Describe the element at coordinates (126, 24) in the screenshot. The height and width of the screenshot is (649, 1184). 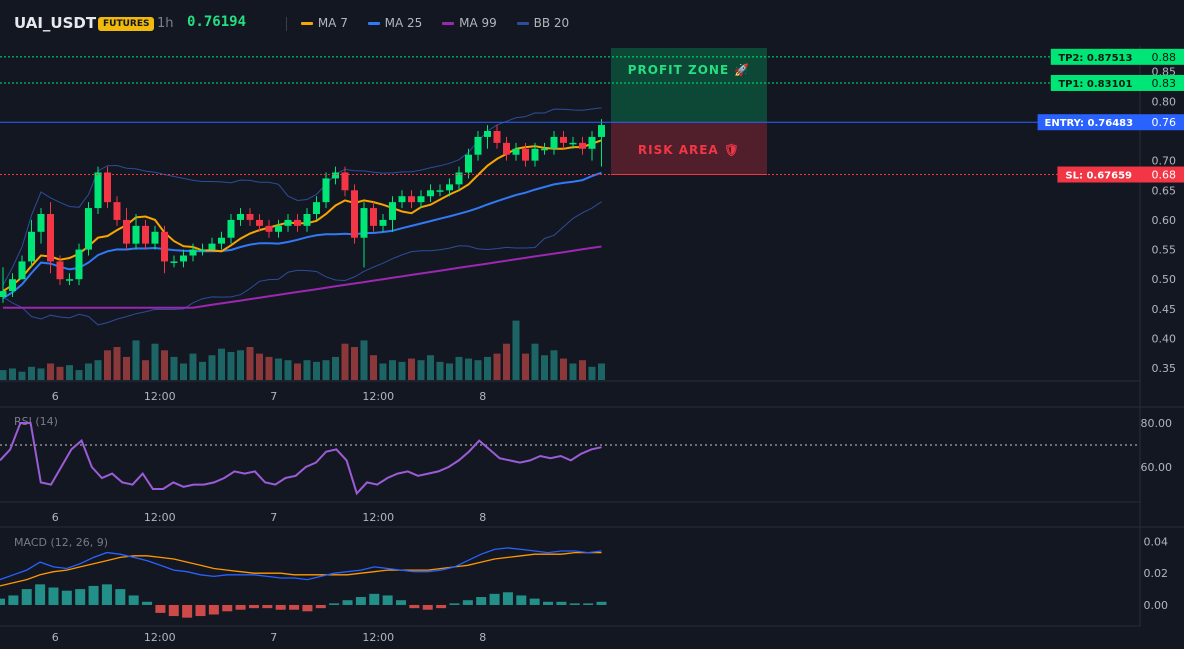
I see `futures-badge: FUTURES` at that location.